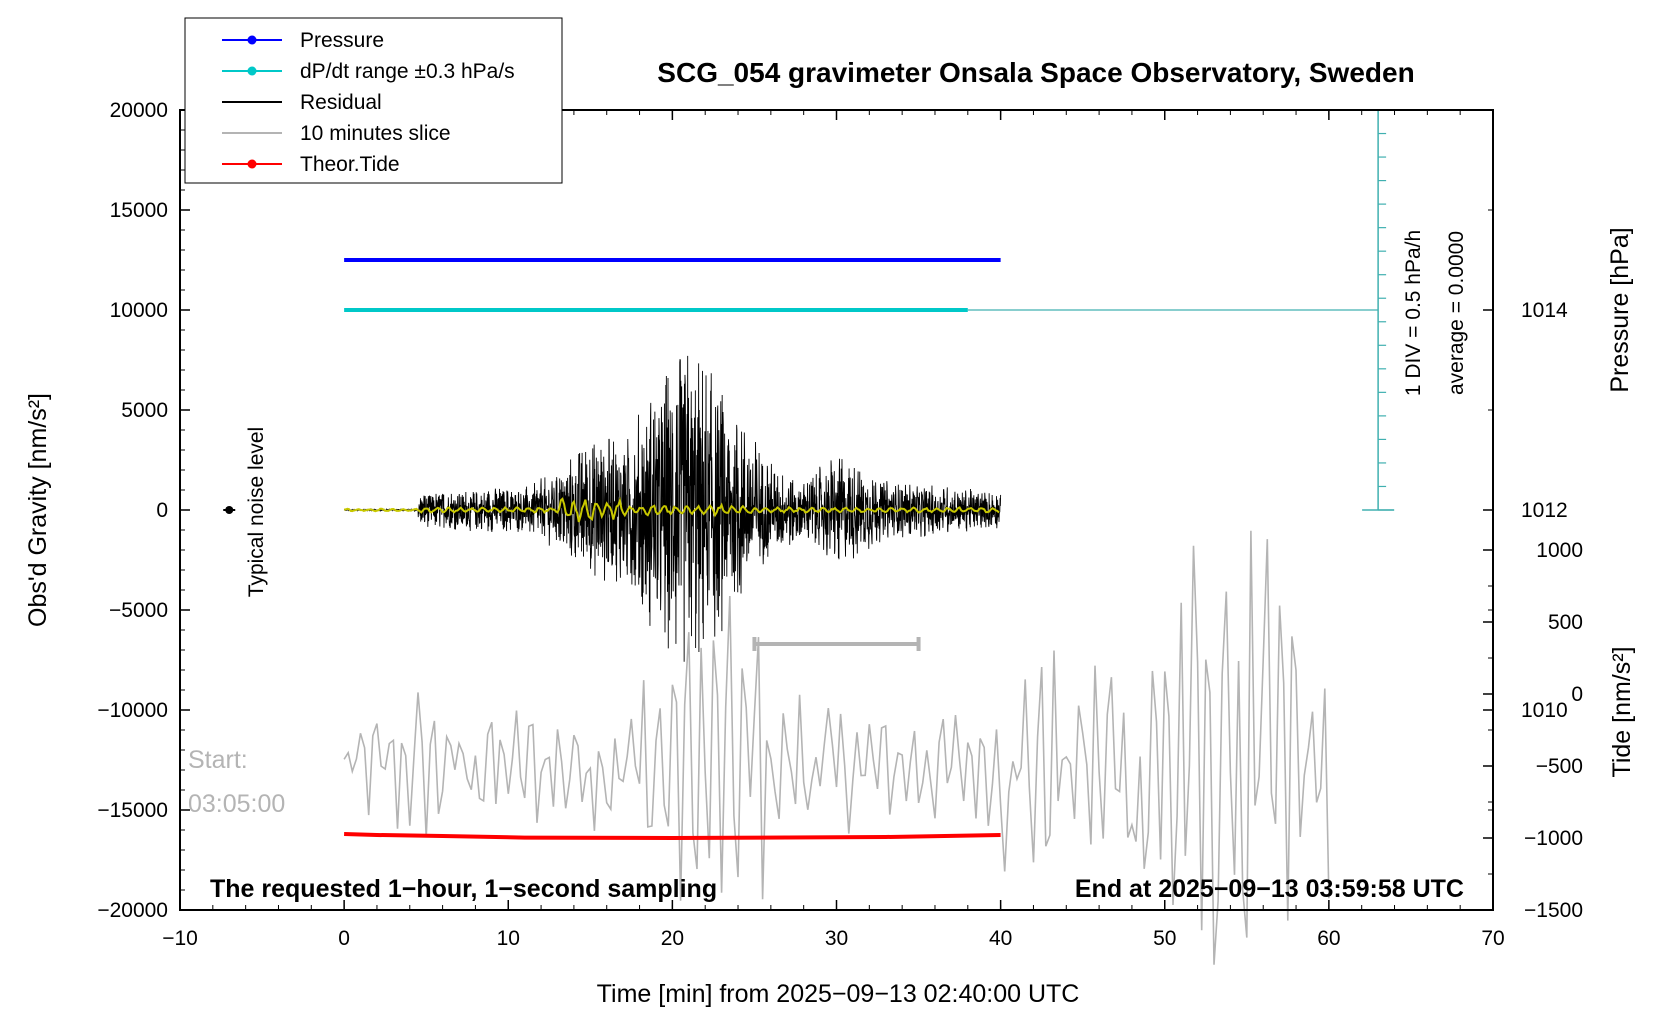  What do you see at coordinates (1622, 711) in the screenshot?
I see `y-axis-title-tide: Tide [nm/s²]` at bounding box center [1622, 711].